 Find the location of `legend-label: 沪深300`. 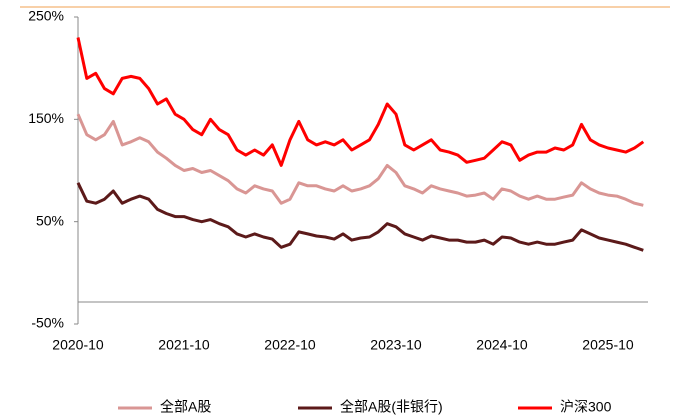

legend-label: 沪深300 is located at coordinates (586, 407).